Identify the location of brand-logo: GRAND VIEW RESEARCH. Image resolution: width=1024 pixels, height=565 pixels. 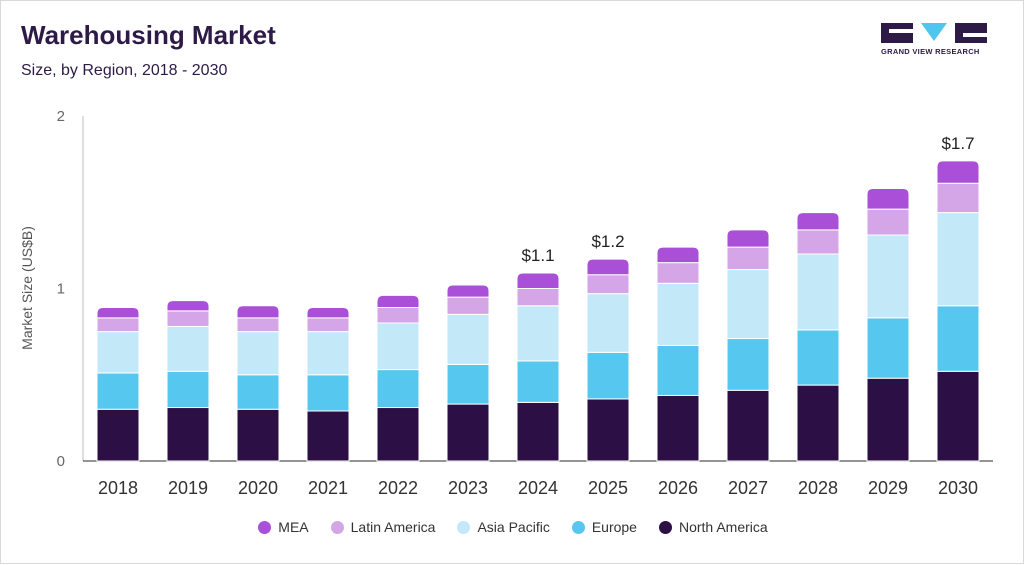
(934, 41).